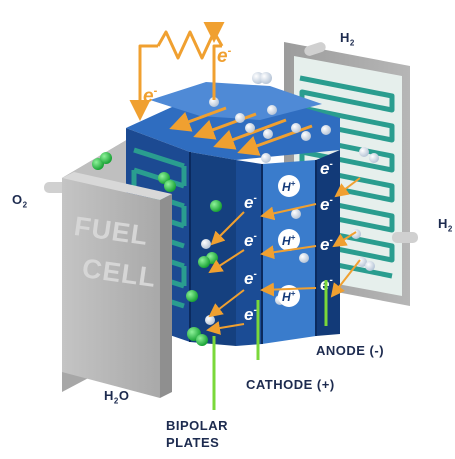  I want to click on water-outlet-label: H2O, so click(117, 397).